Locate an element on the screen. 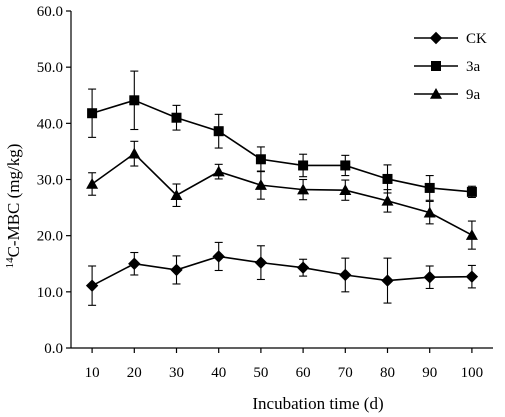 The height and width of the screenshot is (417, 505). x-tick-label: 20 is located at coordinates (134, 373).